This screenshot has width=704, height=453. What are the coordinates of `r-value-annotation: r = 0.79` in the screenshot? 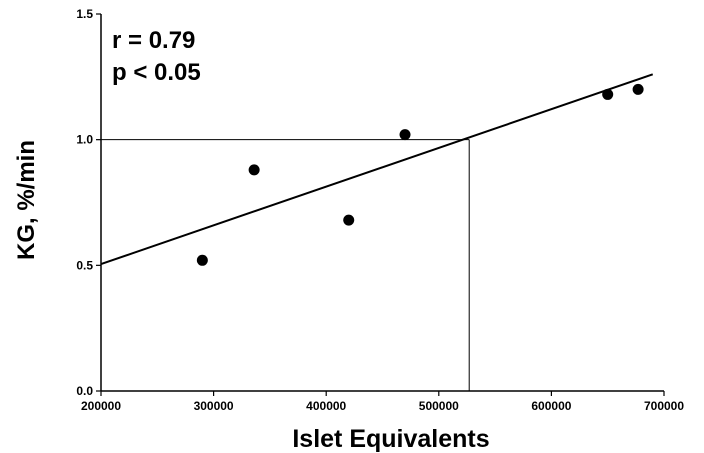 It's located at (153, 40).